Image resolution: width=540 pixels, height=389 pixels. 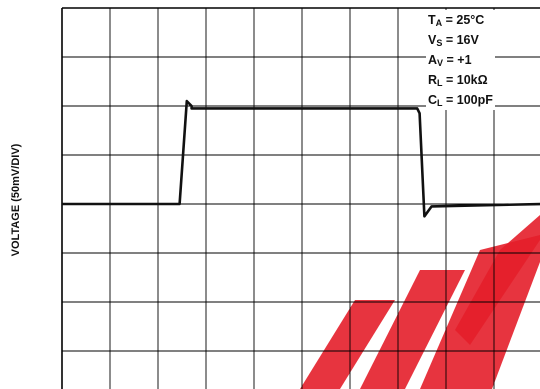 I want to click on condition-3: RL = 10kΩ, so click(x=458, y=80).